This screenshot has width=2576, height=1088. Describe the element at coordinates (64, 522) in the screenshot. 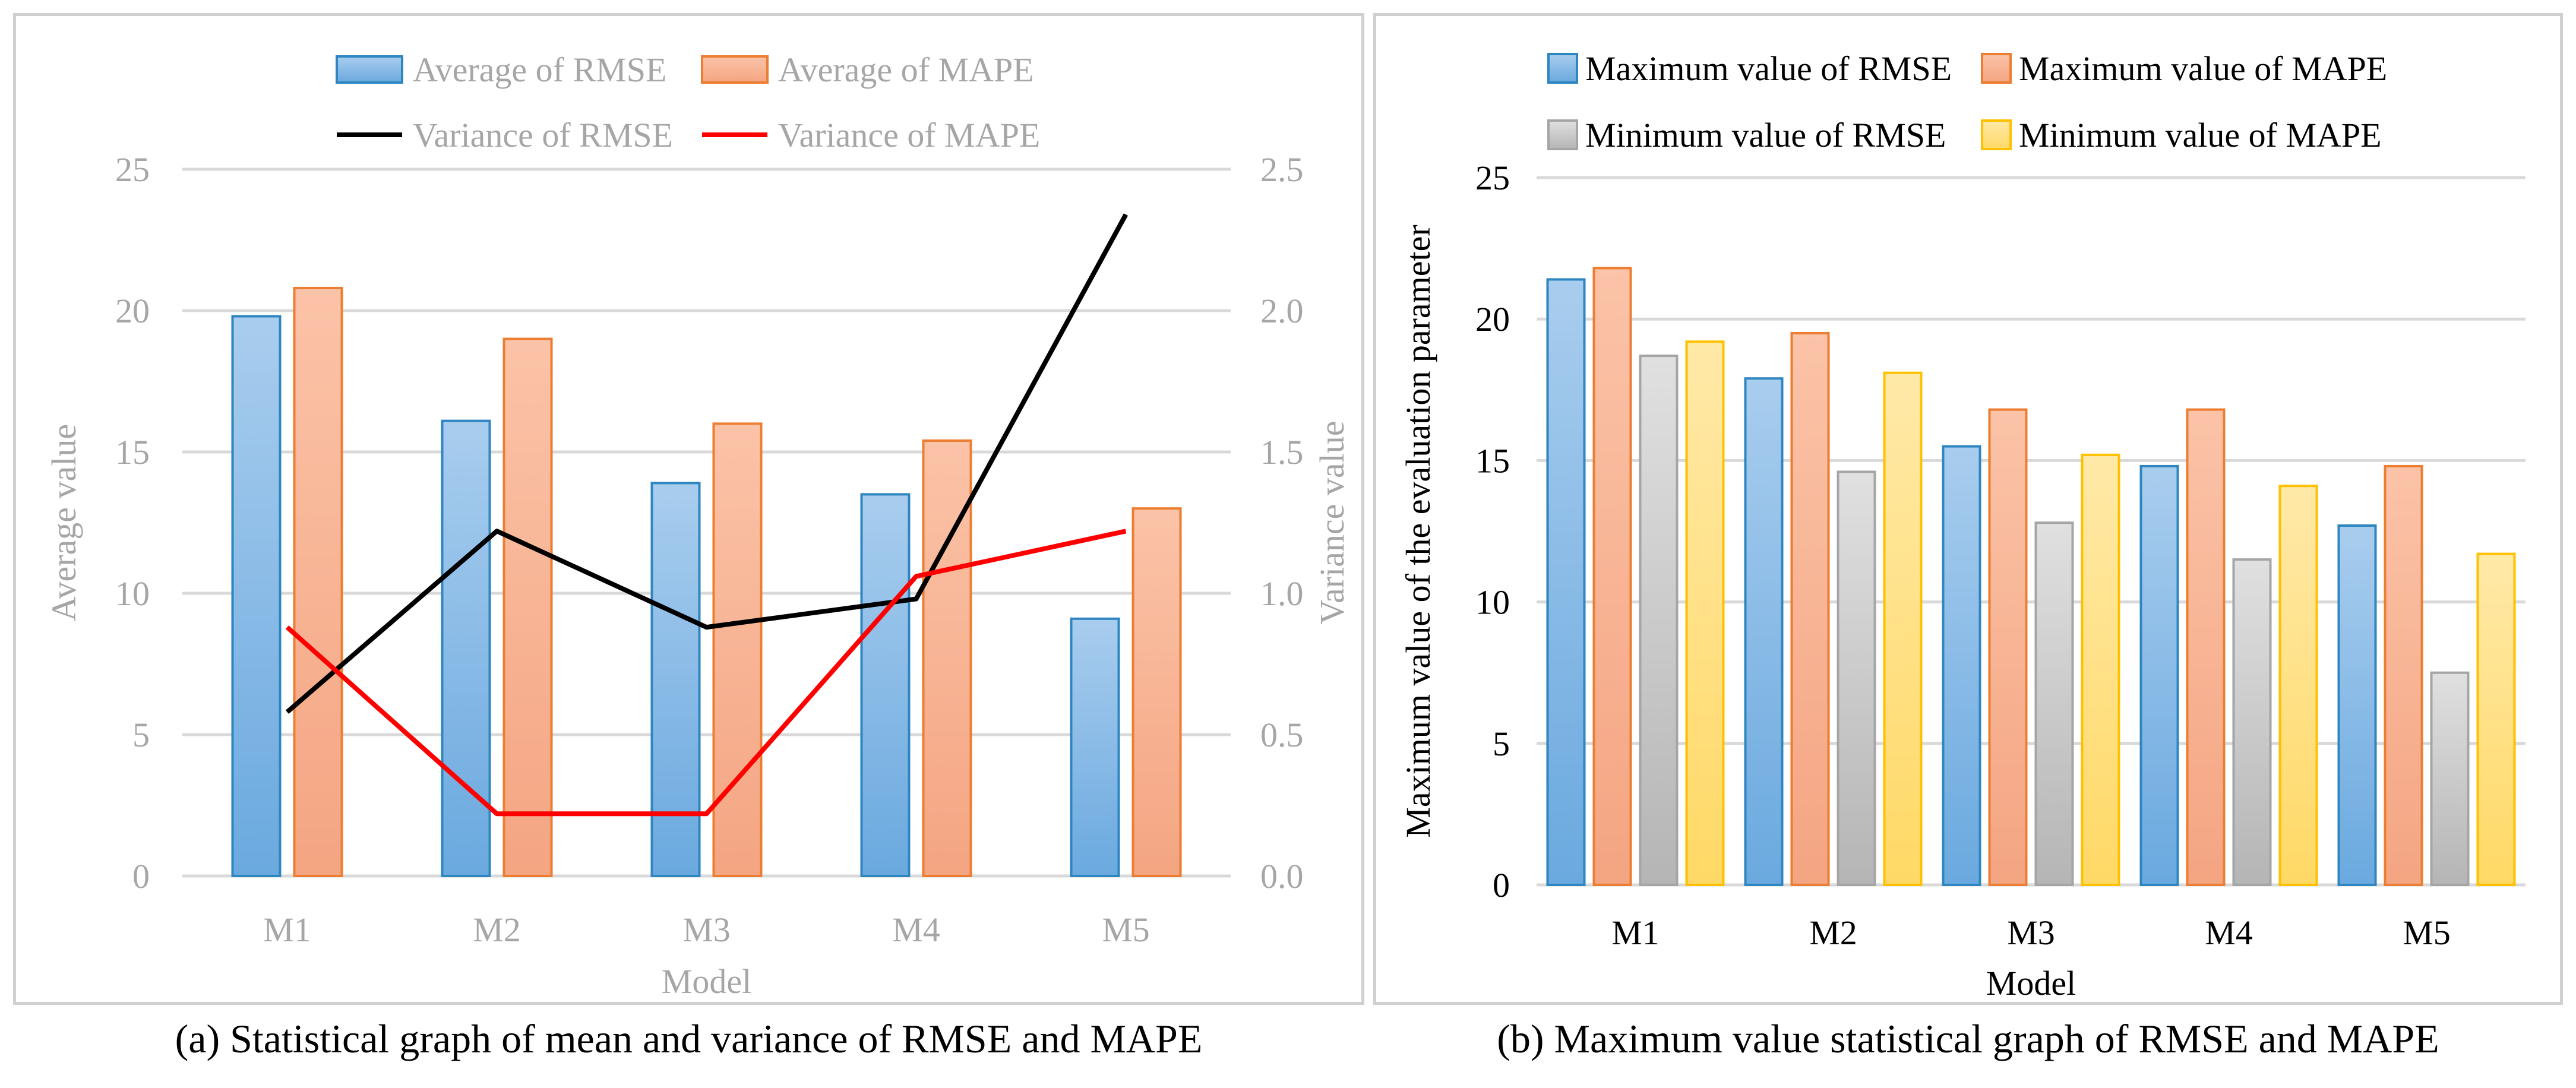

I see `y-axis-title: Average value` at that location.